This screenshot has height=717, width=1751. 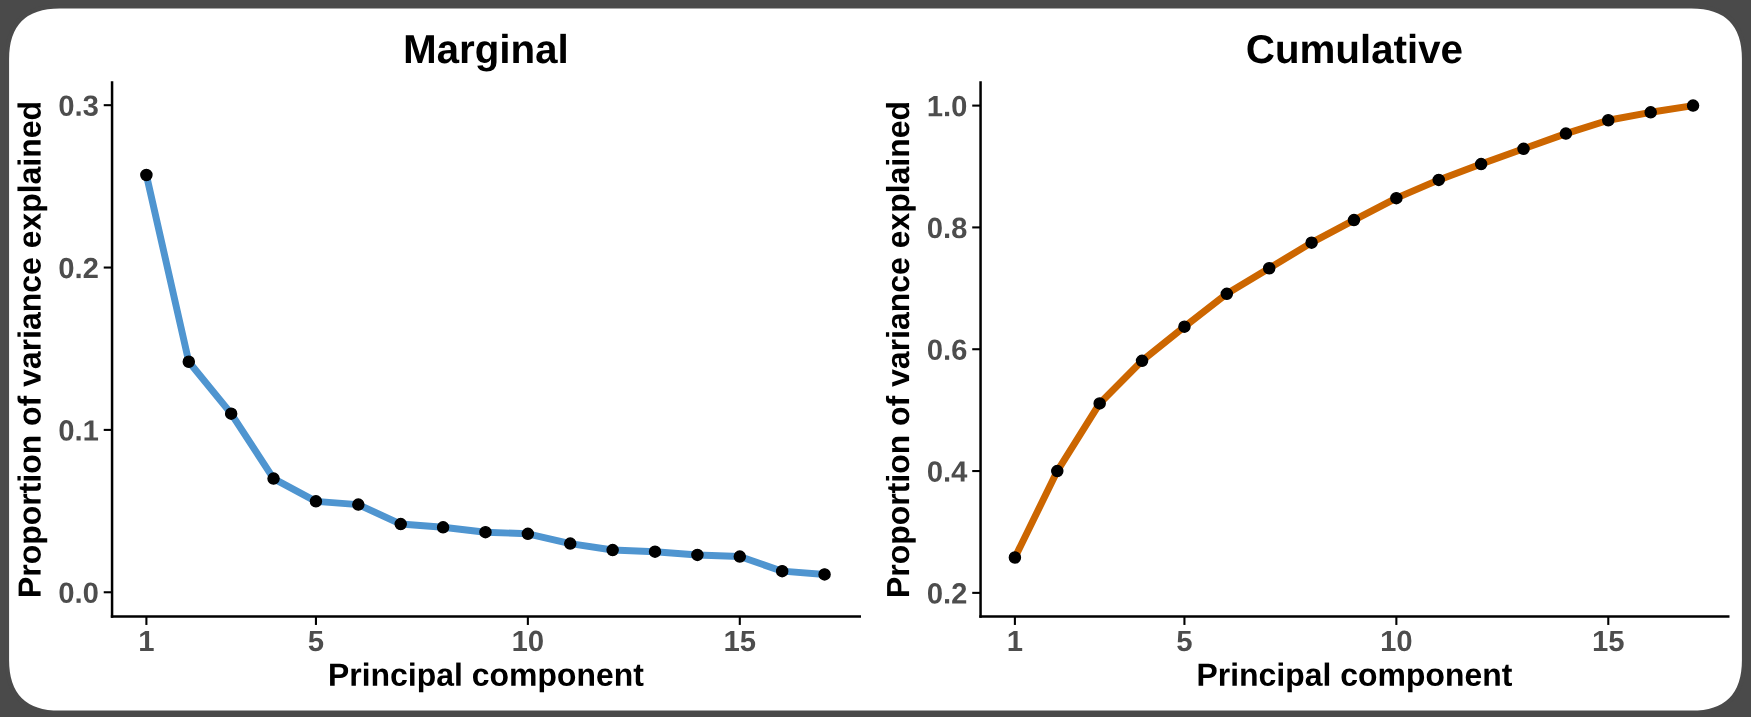 I want to click on chart-title: Cumulative, so click(x=1354, y=48).